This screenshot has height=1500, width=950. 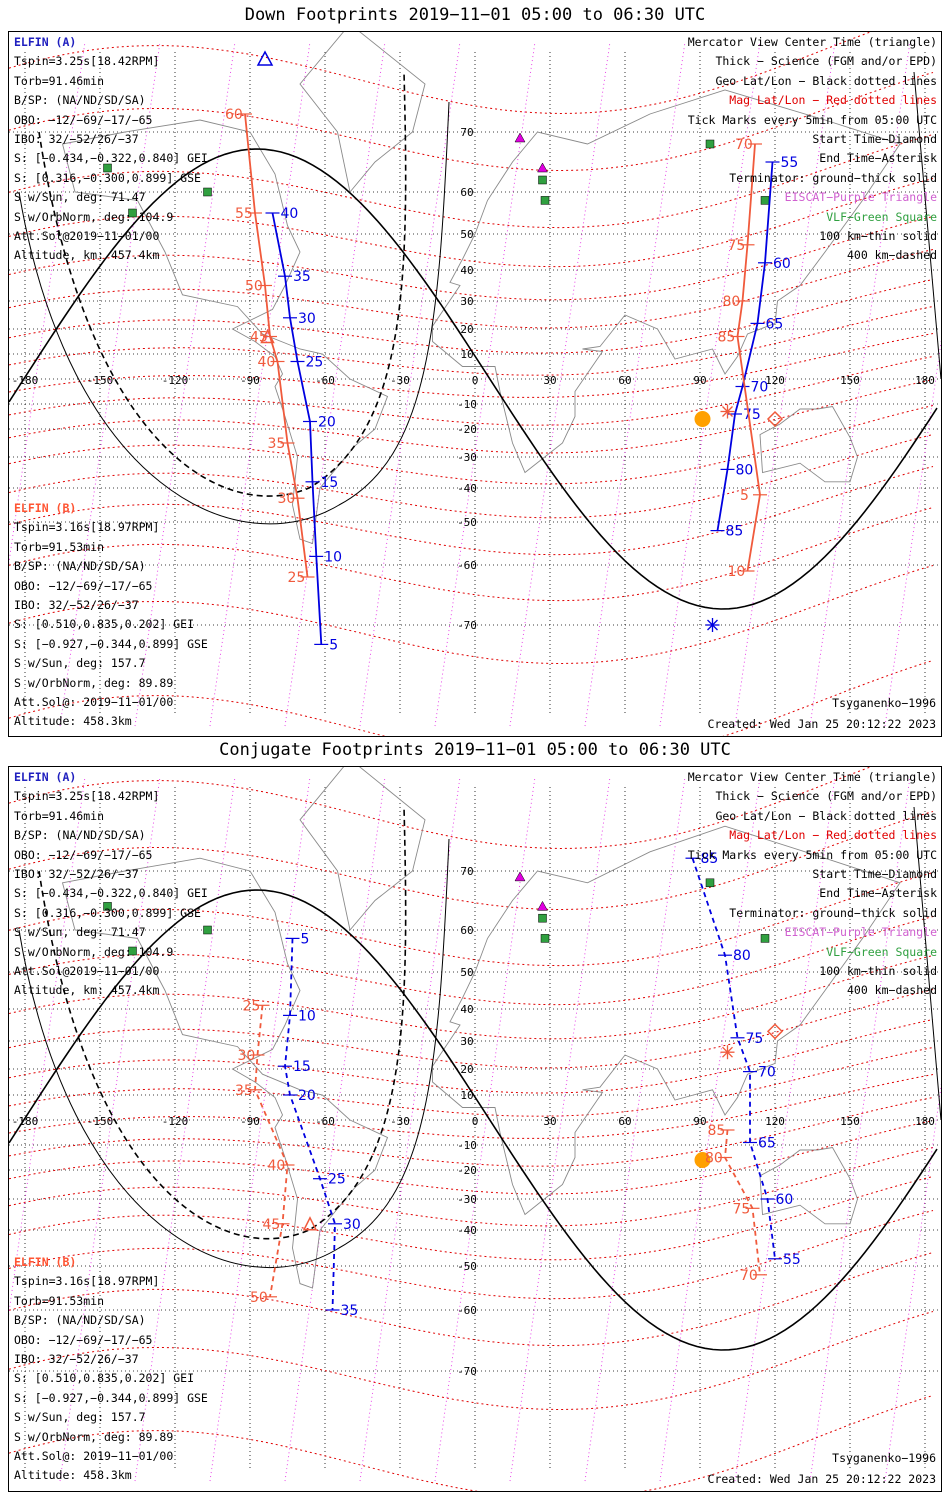 What do you see at coordinates (267, 336) in the screenshot?
I see `center-time-triangle` at bounding box center [267, 336].